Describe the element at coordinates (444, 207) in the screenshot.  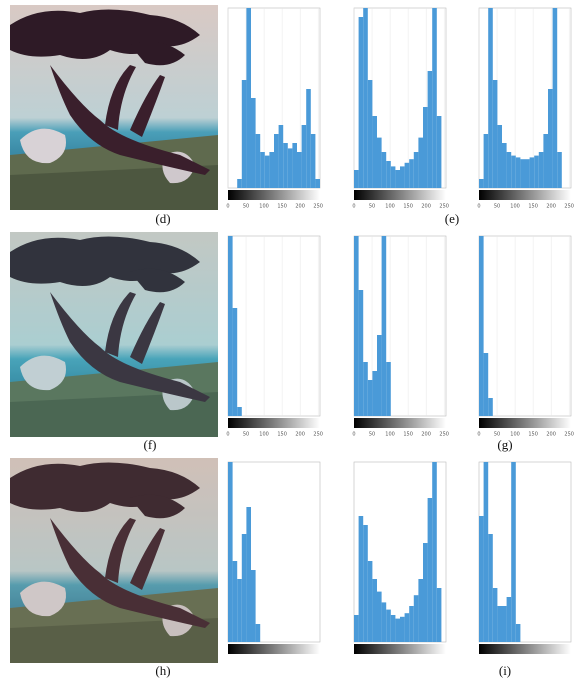
I see `x-tick-label: 250` at that location.